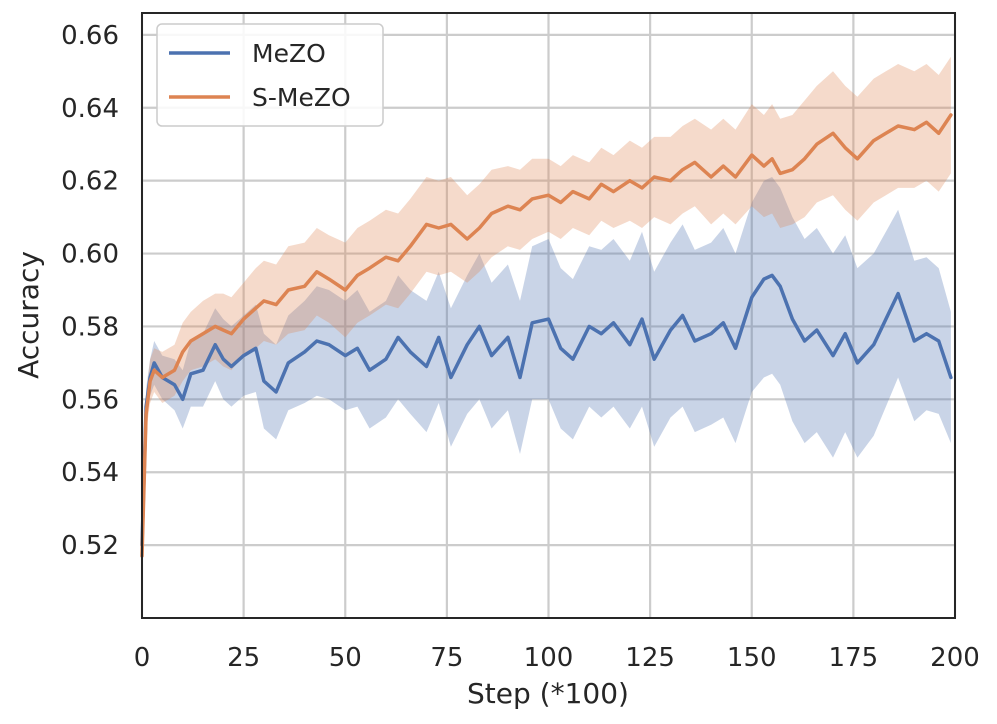 The height and width of the screenshot is (724, 997). I want to click on x-tick-label: 125, so click(650, 658).